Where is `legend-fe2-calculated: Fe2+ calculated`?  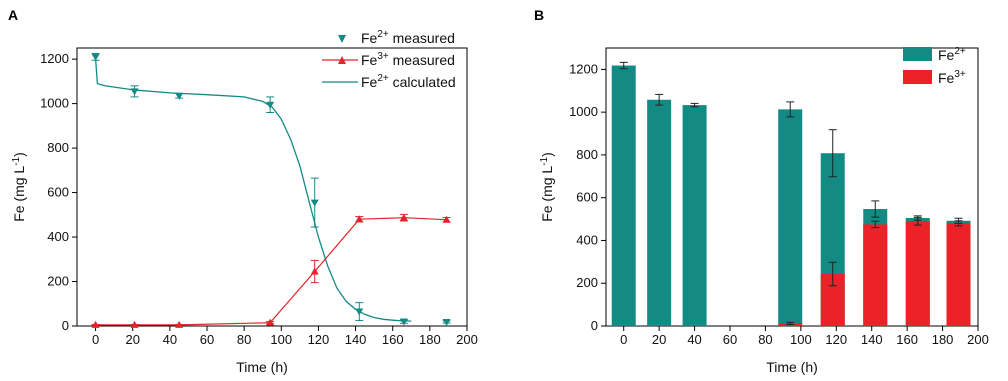 legend-fe2-calculated: Fe2+ calculated is located at coordinates (389, 81).